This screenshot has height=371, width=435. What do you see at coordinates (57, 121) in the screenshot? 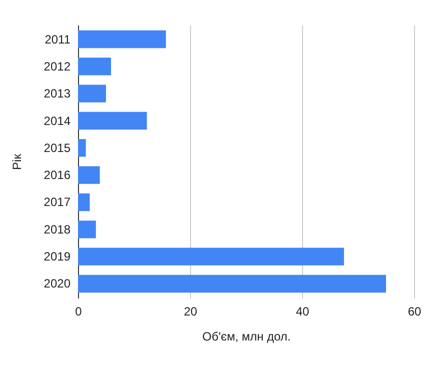
I see `y-tick-label: 2014` at bounding box center [57, 121].